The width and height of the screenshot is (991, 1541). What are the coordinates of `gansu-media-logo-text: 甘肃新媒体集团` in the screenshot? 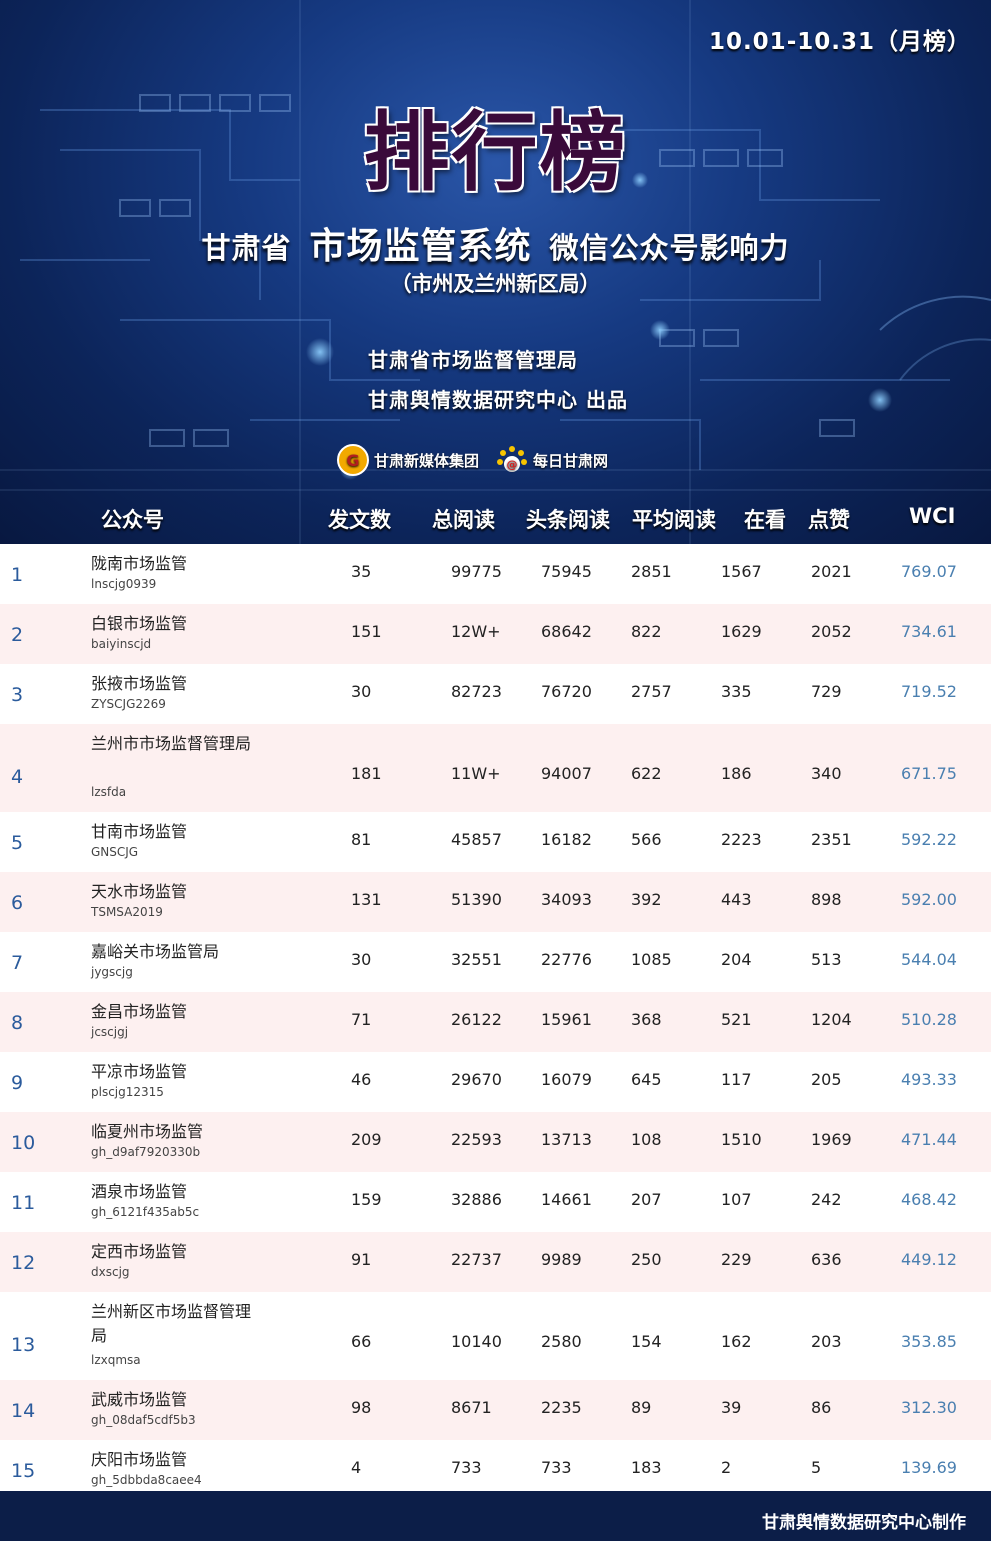 It's located at (427, 460).